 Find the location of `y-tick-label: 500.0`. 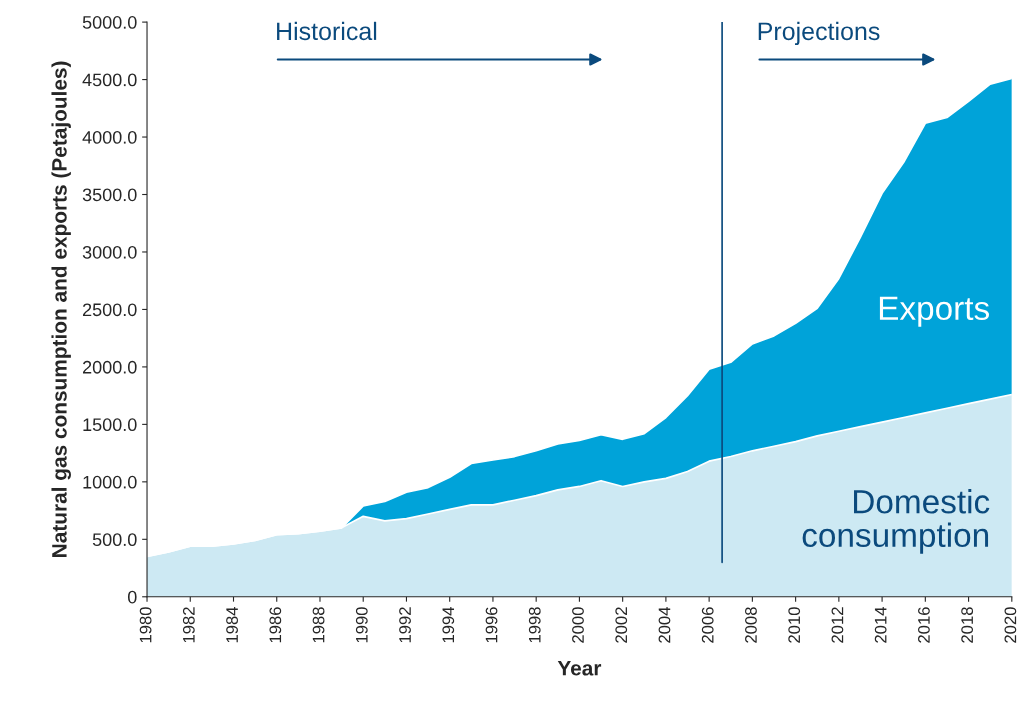

y-tick-label: 500.0 is located at coordinates (114, 540).